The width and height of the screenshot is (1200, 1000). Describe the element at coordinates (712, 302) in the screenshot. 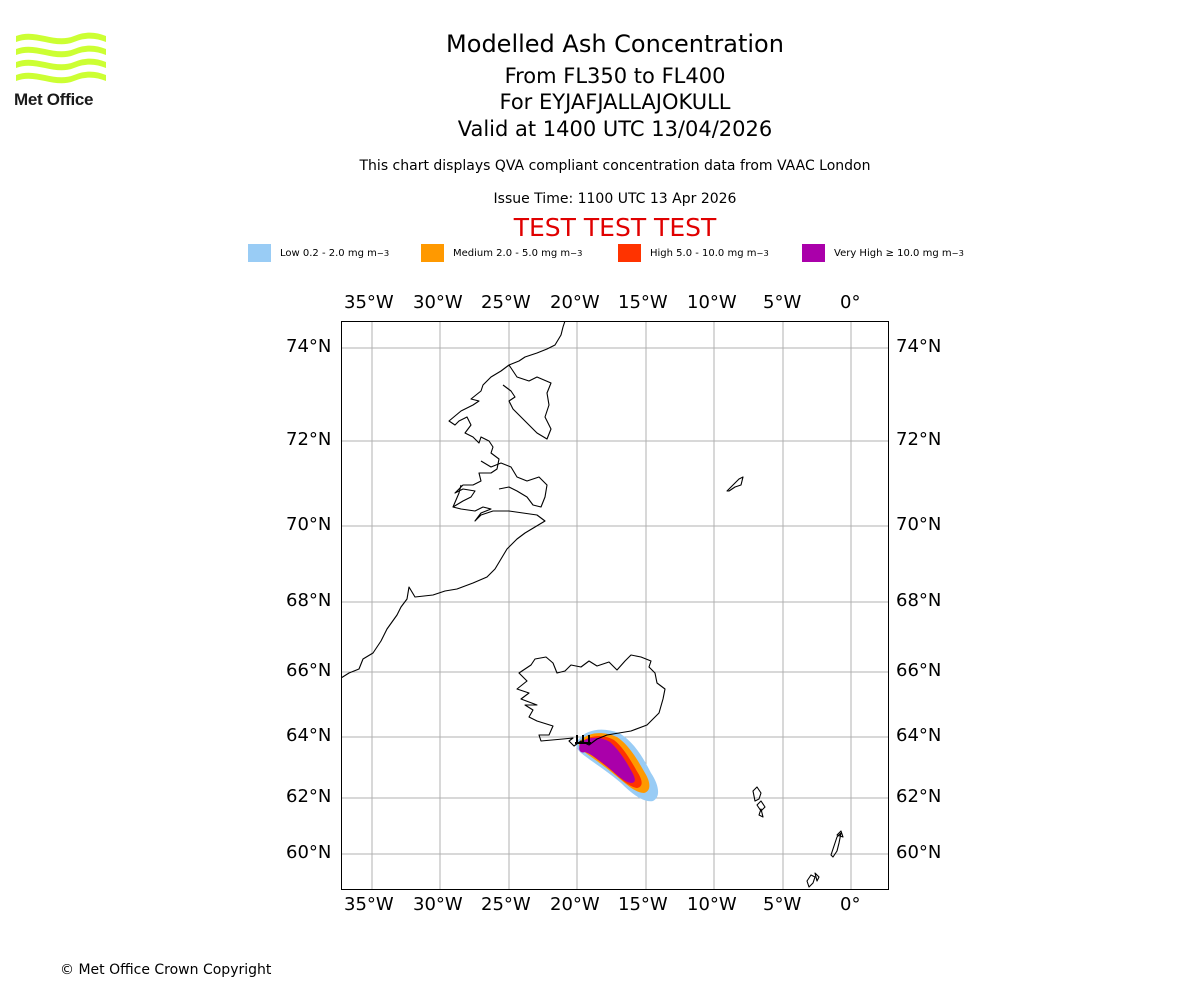

I see `lon-tick-top: 10°W` at that location.